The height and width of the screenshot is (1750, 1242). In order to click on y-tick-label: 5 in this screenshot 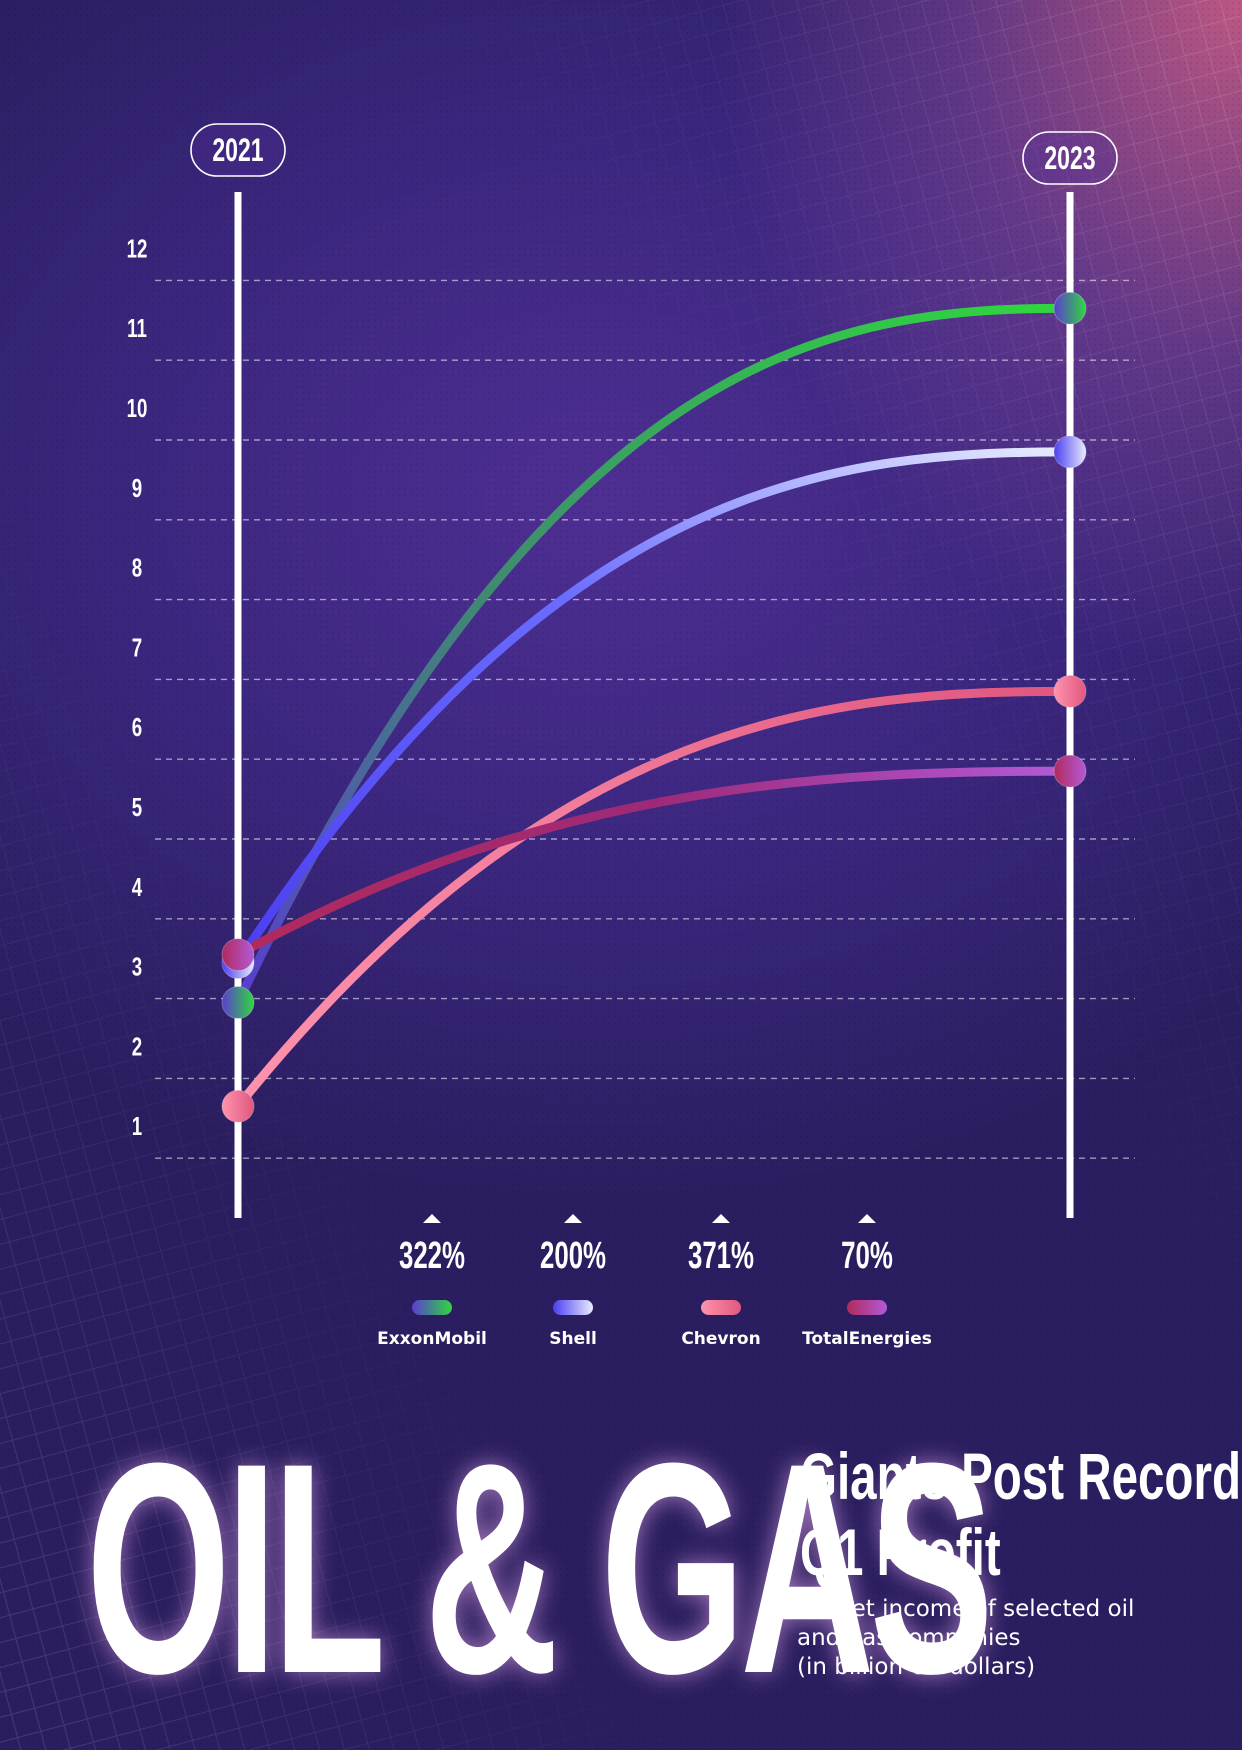, I will do `click(137, 807)`.